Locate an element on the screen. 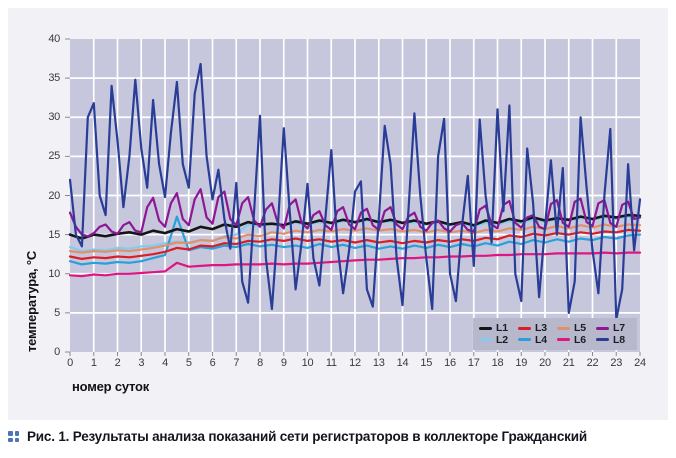  legend-swatch-L7 is located at coordinates (602, 328).